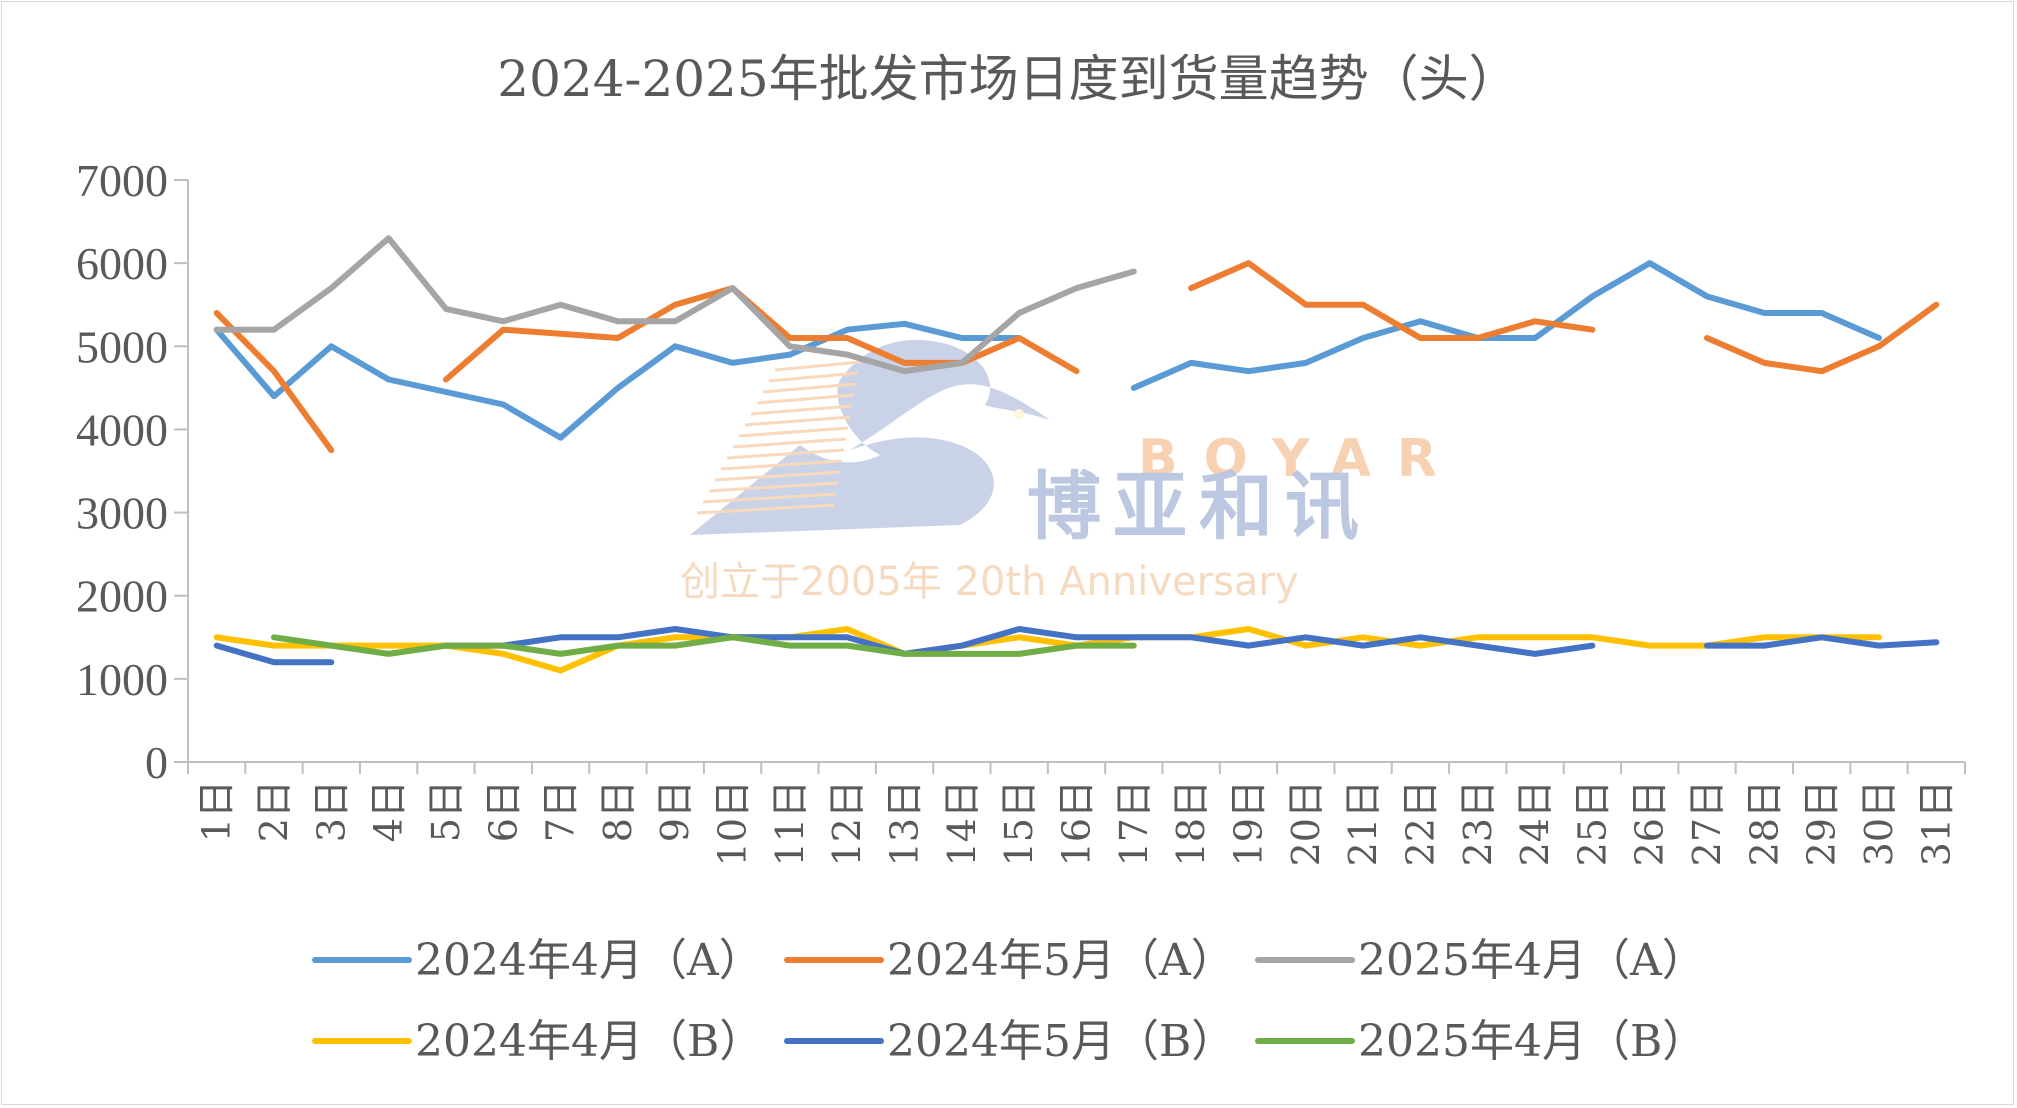 This screenshot has height=1108, width=2017. Describe the element at coordinates (1420, 823) in the screenshot. I see `x-tick-label: 22日` at that location.